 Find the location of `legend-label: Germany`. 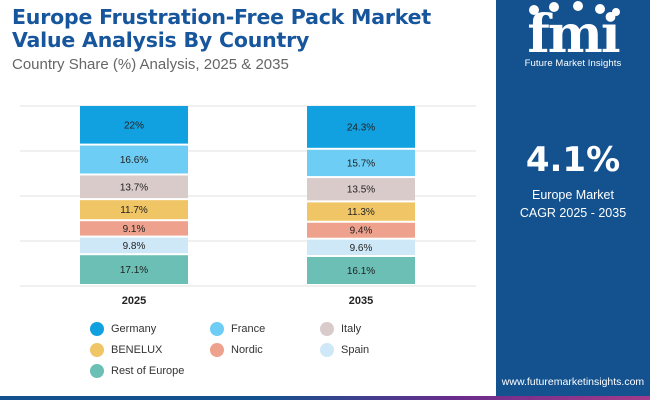

legend-label: Germany is located at coordinates (134, 329).